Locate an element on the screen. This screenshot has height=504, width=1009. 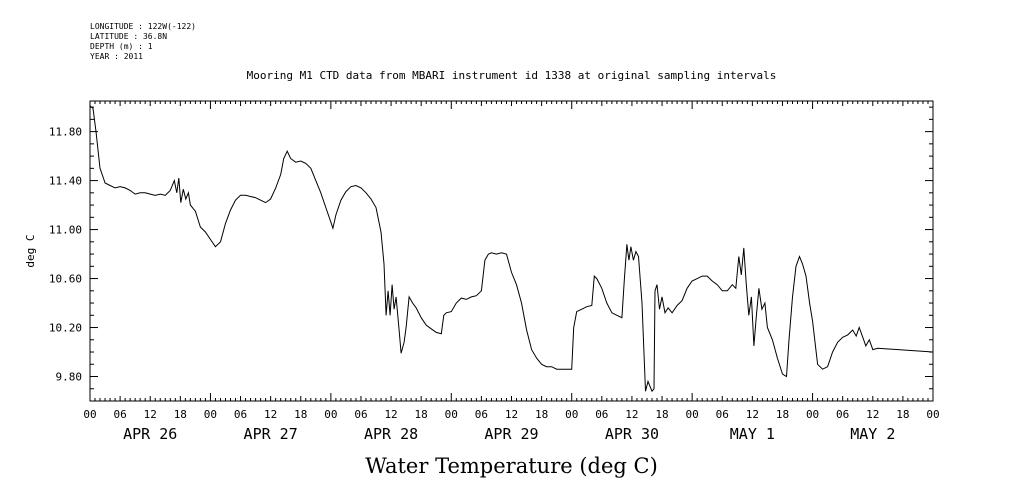
y-tick-label: 11.00 is located at coordinates (65, 230).